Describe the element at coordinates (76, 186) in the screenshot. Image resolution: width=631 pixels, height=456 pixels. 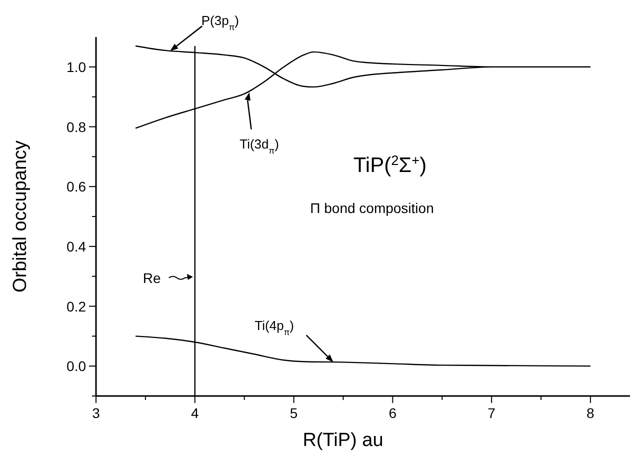
I see `y-tick-label: 0.6` at that location.